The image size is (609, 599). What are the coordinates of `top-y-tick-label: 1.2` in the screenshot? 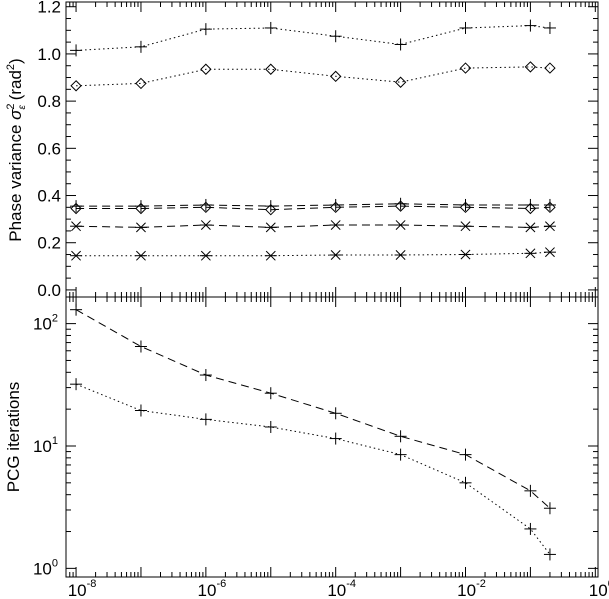 It's located at (49, 8).